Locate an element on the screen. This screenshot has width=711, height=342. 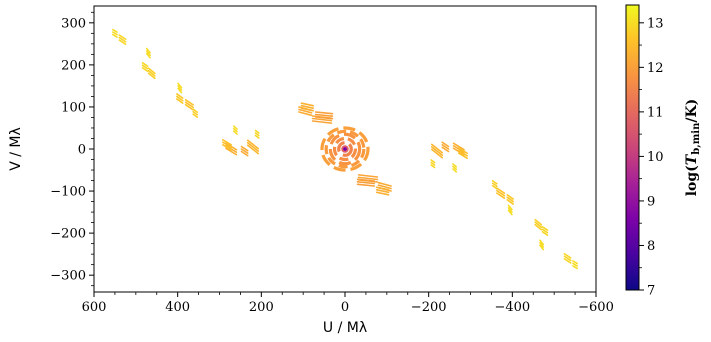
center-core-point is located at coordinates (345, 149).